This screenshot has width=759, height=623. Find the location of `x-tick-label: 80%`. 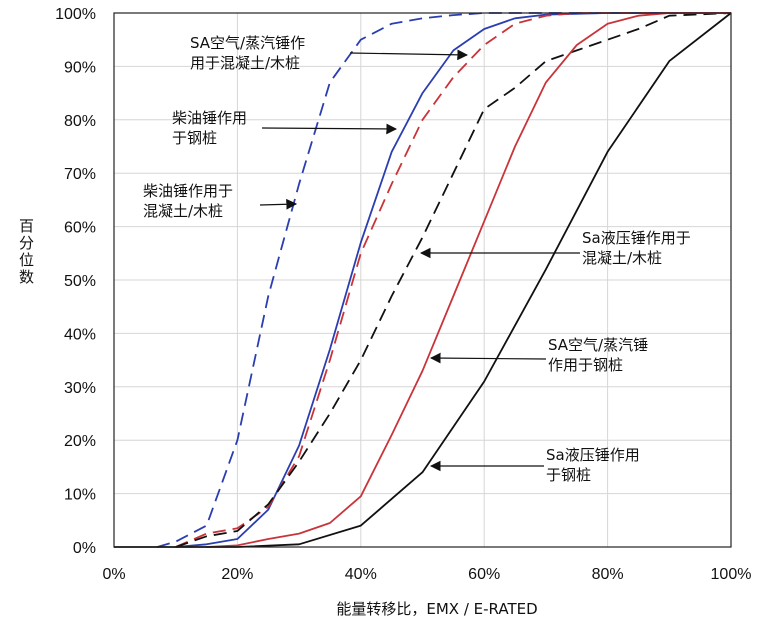

x-tick-label: 80% is located at coordinates (608, 574).